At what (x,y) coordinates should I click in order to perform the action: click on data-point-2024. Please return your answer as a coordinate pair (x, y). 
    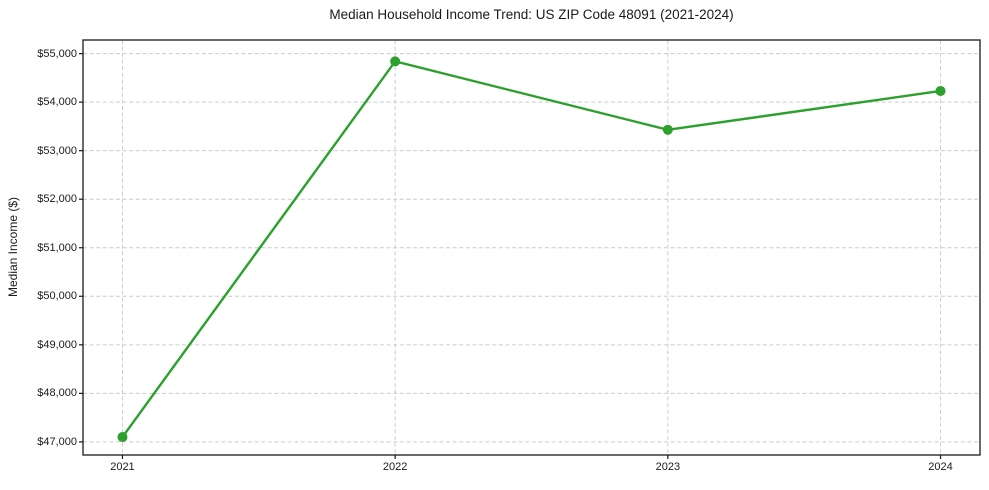
    Looking at the image, I should click on (940, 90).